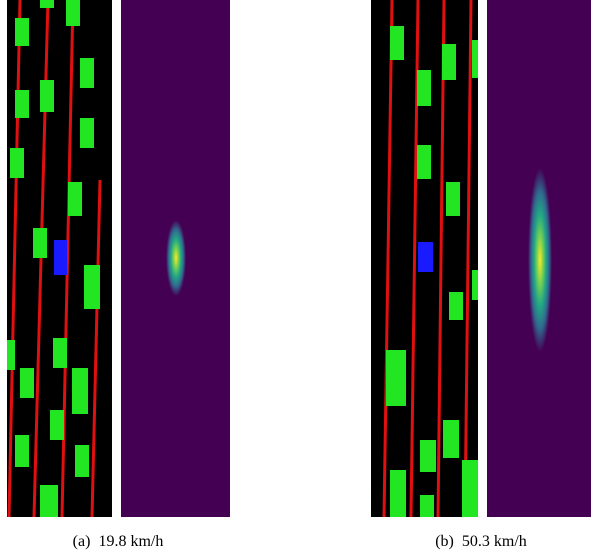  Describe the element at coordinates (494, 541) in the screenshot. I see `panel-caption: 50.3 km/h` at that location.